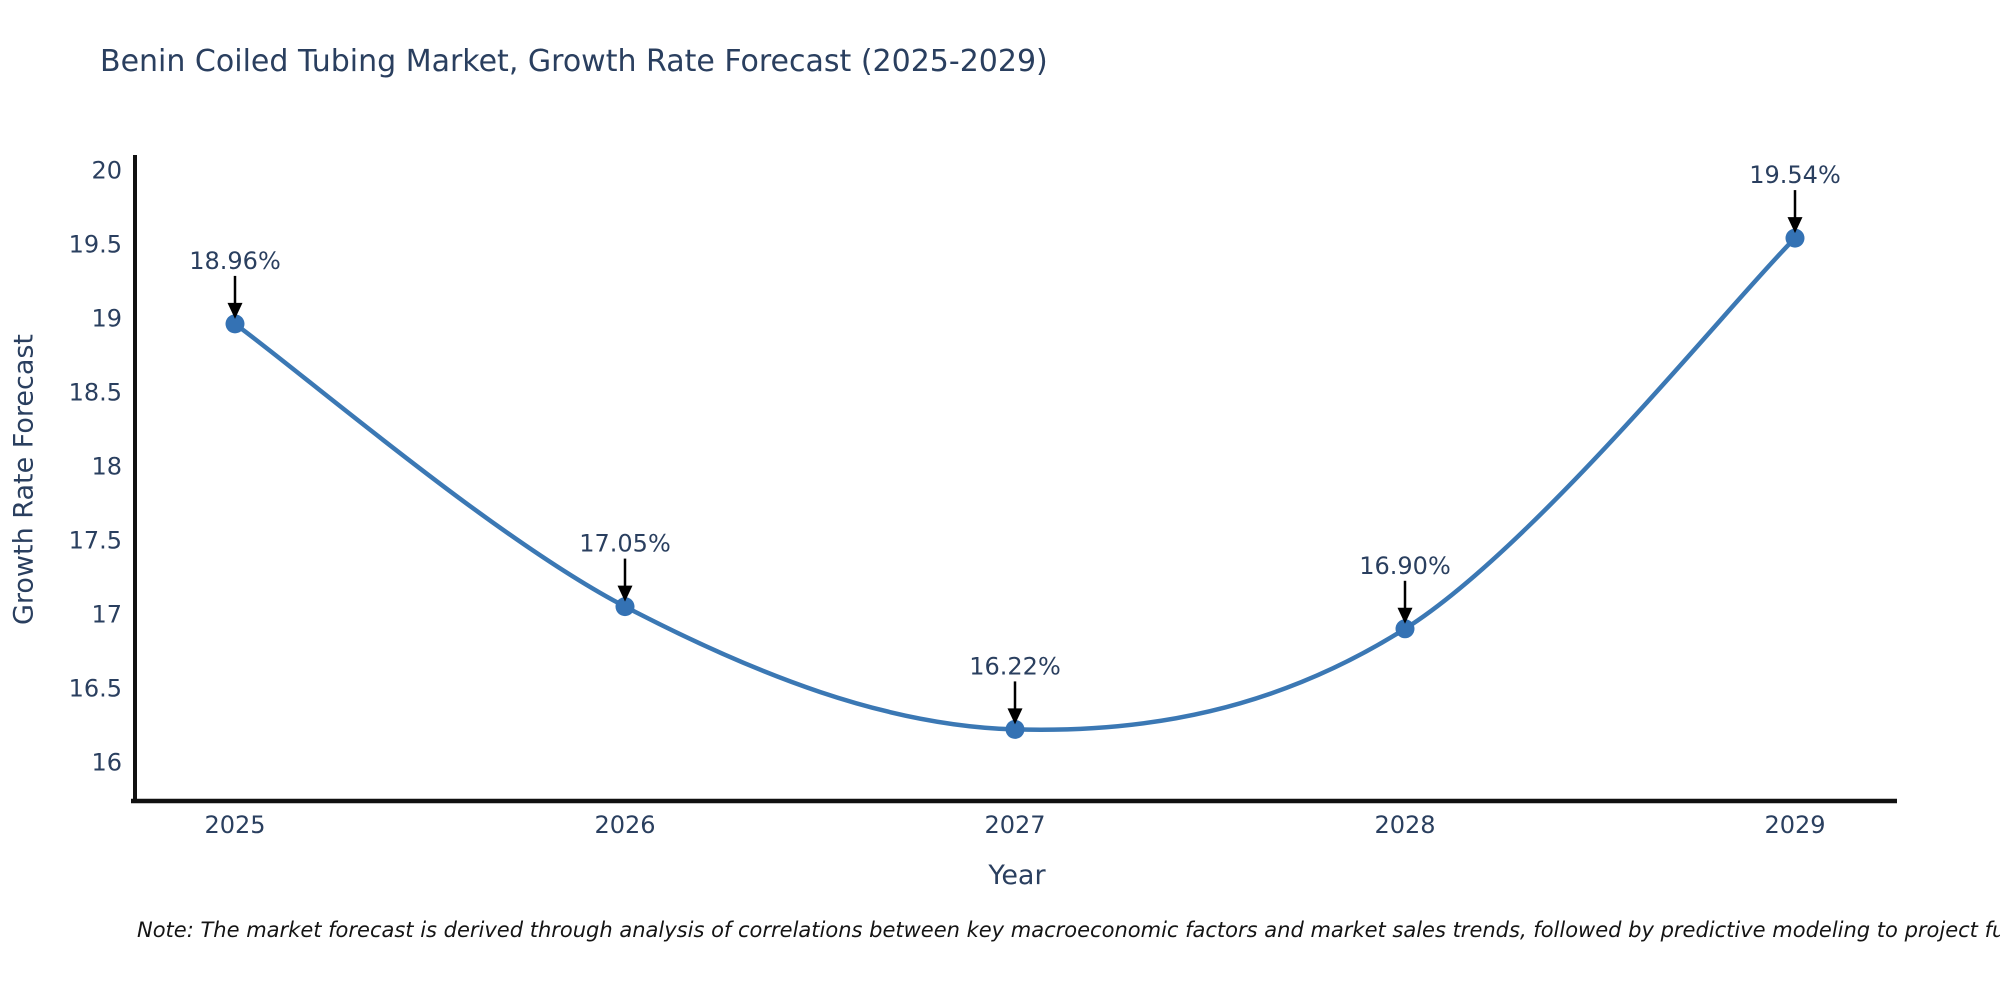 Image resolution: width=2000 pixels, height=1000 pixels. What do you see at coordinates (1014, 825) in the screenshot?
I see `x-tick-label: 2027` at bounding box center [1014, 825].